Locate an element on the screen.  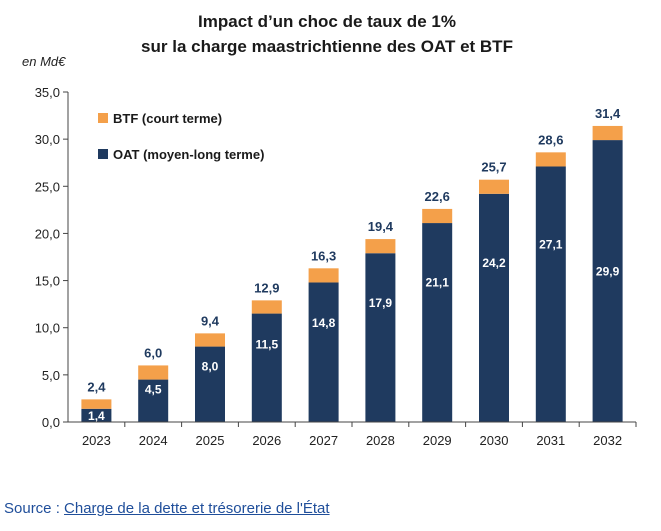
bar-total-label: 6,0 is located at coordinates (153, 352).